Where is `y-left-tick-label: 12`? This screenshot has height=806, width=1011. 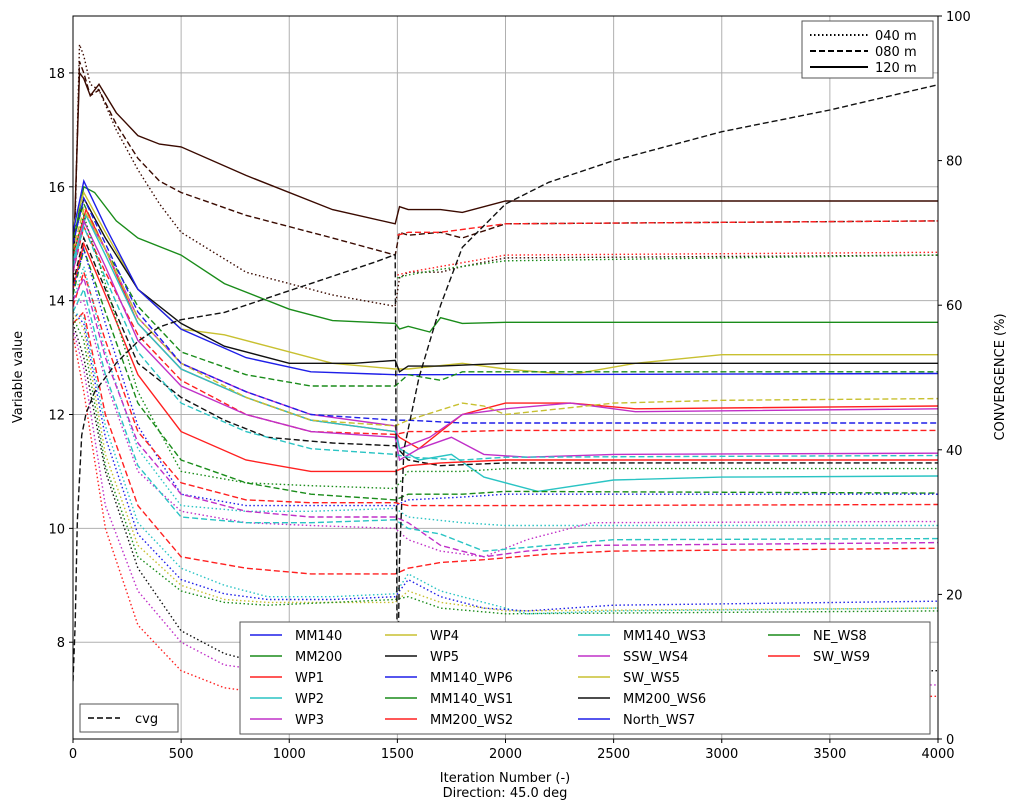
y-left-tick-label: 12 is located at coordinates (56, 416).